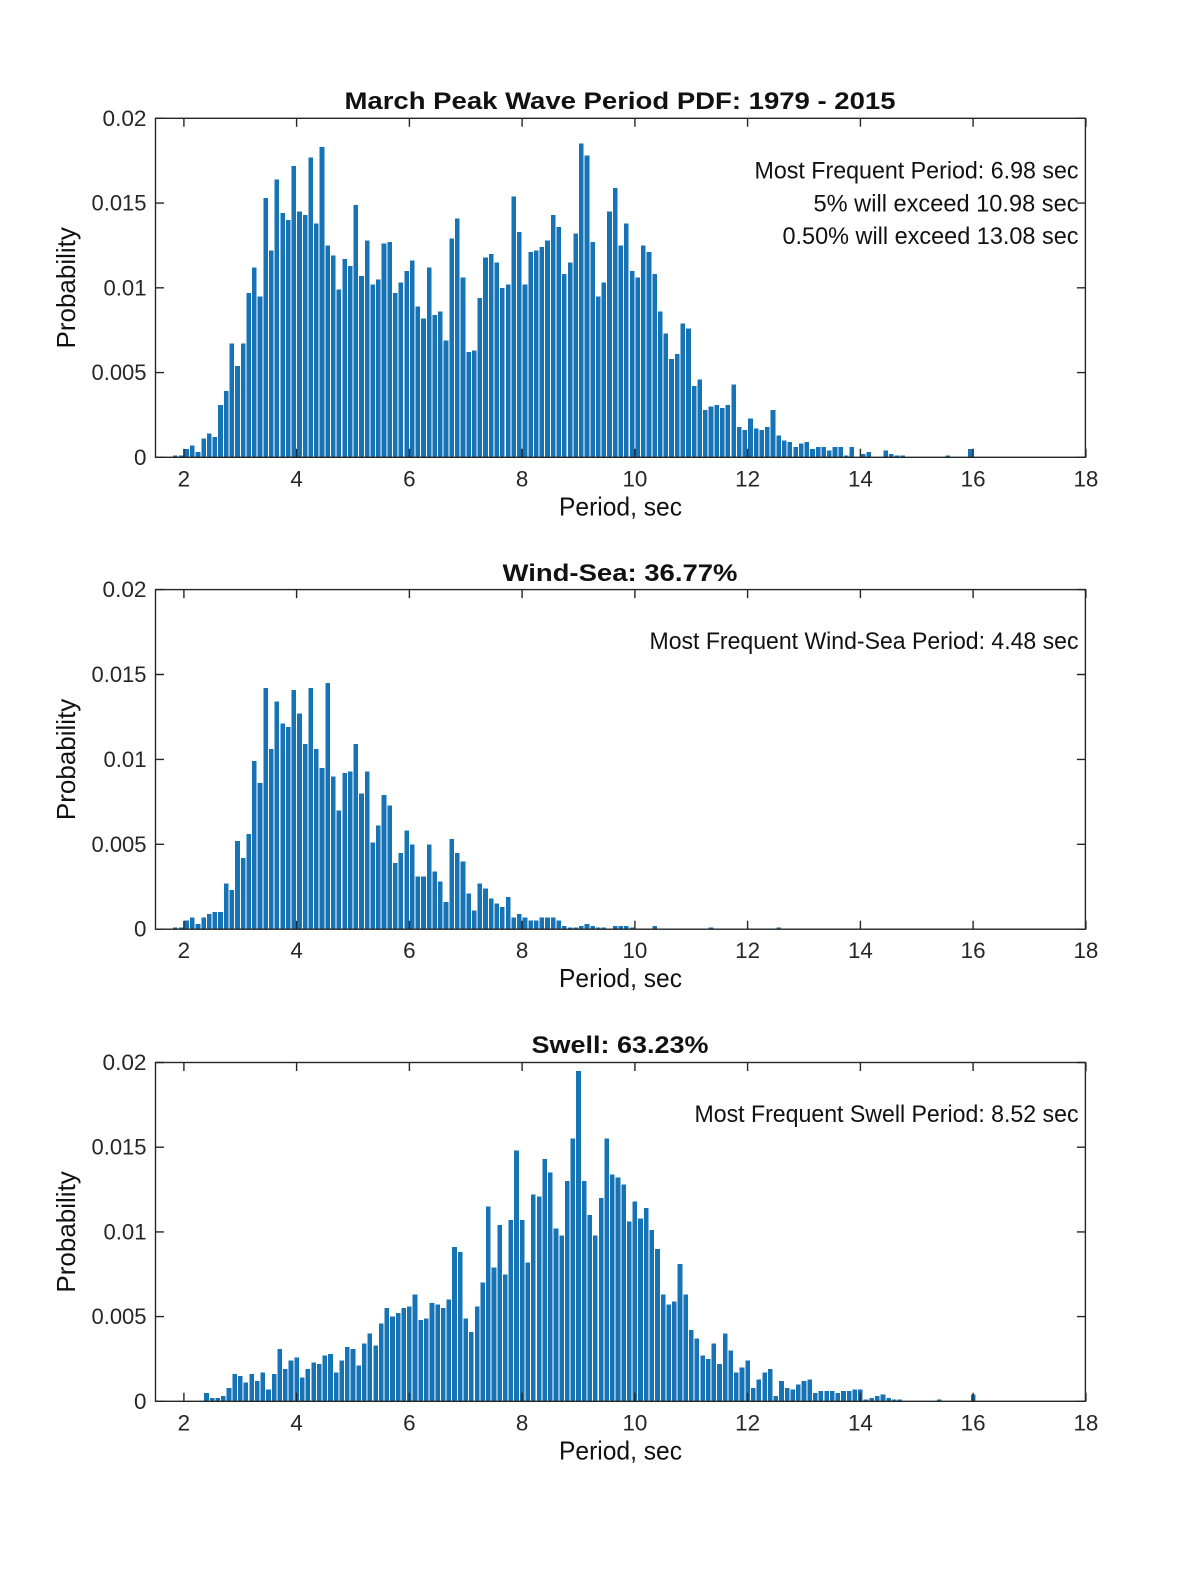 The width and height of the screenshot is (1200, 1575). I want to click on svg-text:Most Frequent Swell Period: 8.: Most Frequent Swell Period: 8.52 sec, so click(887, 1114).